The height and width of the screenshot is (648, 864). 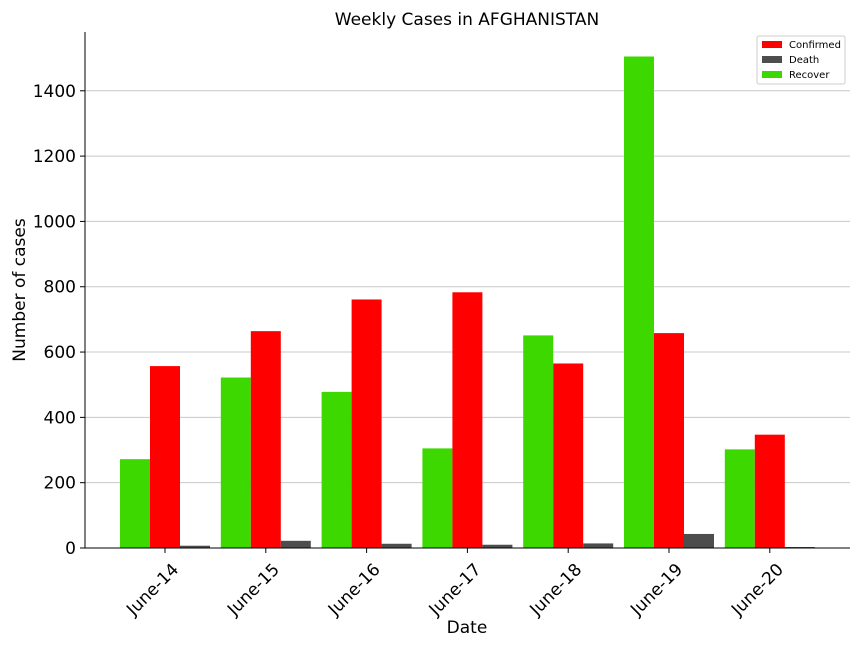 I want to click on y-tick-label: 0, so click(x=70, y=549).